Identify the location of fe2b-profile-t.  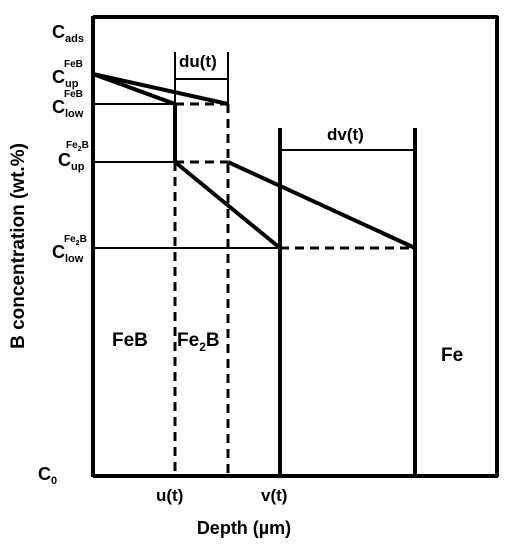
(227, 205).